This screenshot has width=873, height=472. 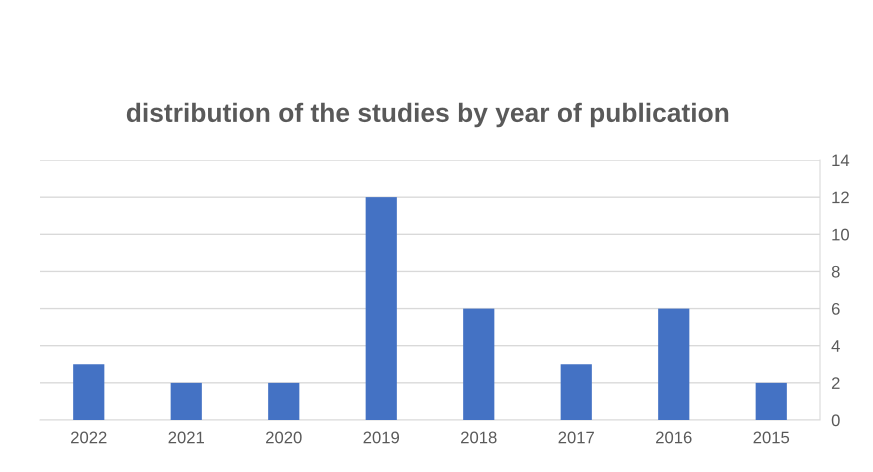 I want to click on x-tick-label: 2019, so click(x=381, y=438).